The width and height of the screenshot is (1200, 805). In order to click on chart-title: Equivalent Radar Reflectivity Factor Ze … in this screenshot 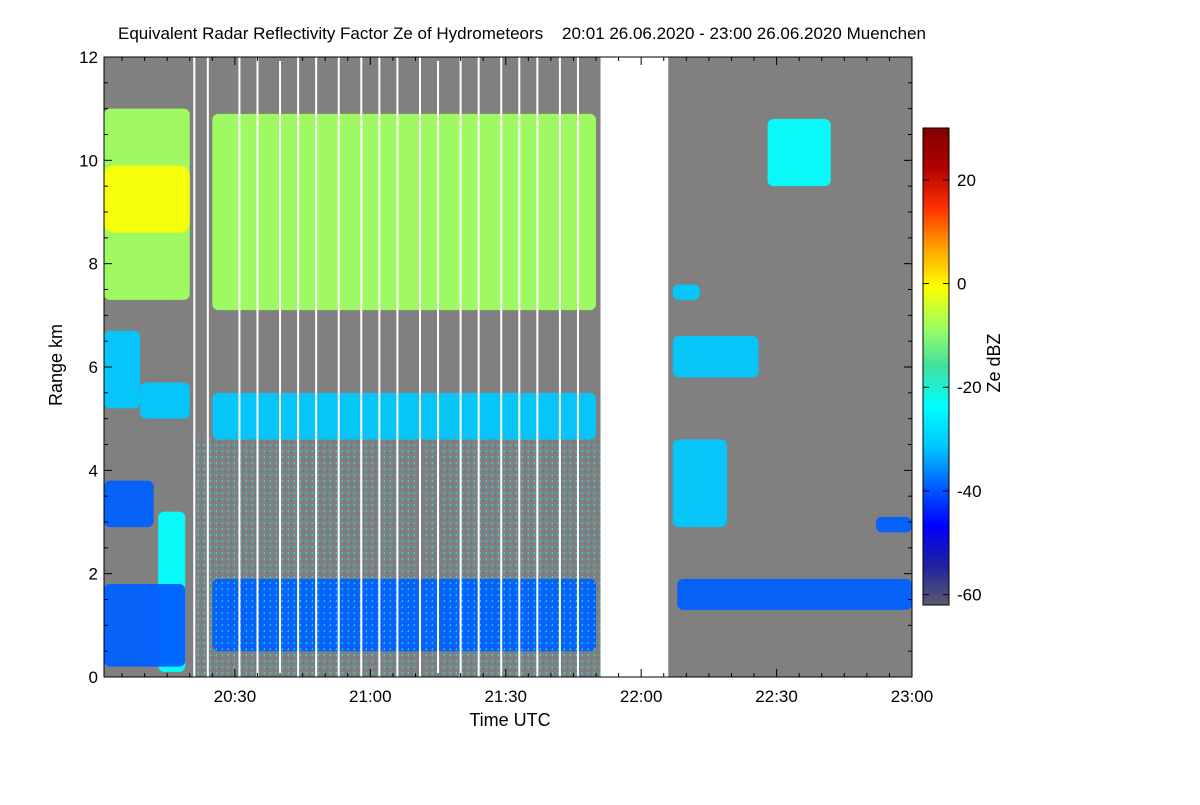, I will do `click(522, 33)`.